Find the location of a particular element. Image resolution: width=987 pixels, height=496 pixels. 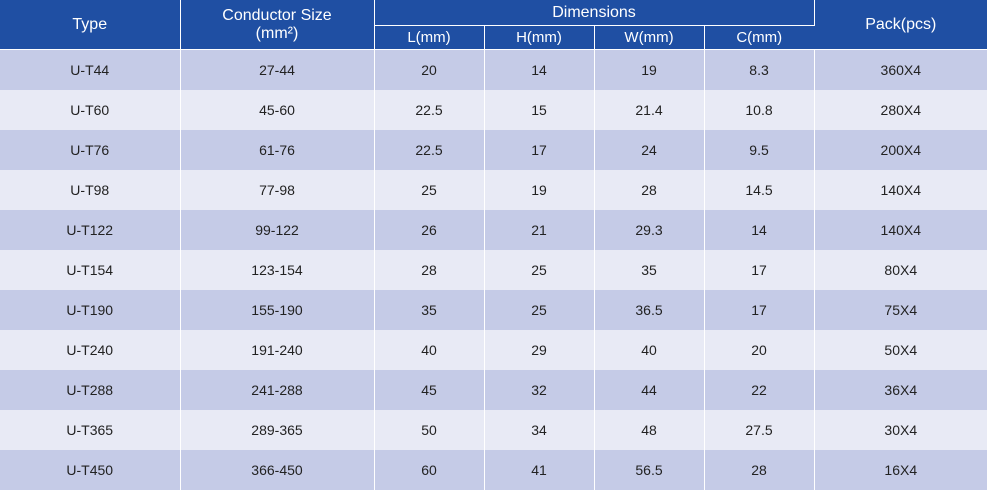

cell-l: 28 is located at coordinates (429, 270).